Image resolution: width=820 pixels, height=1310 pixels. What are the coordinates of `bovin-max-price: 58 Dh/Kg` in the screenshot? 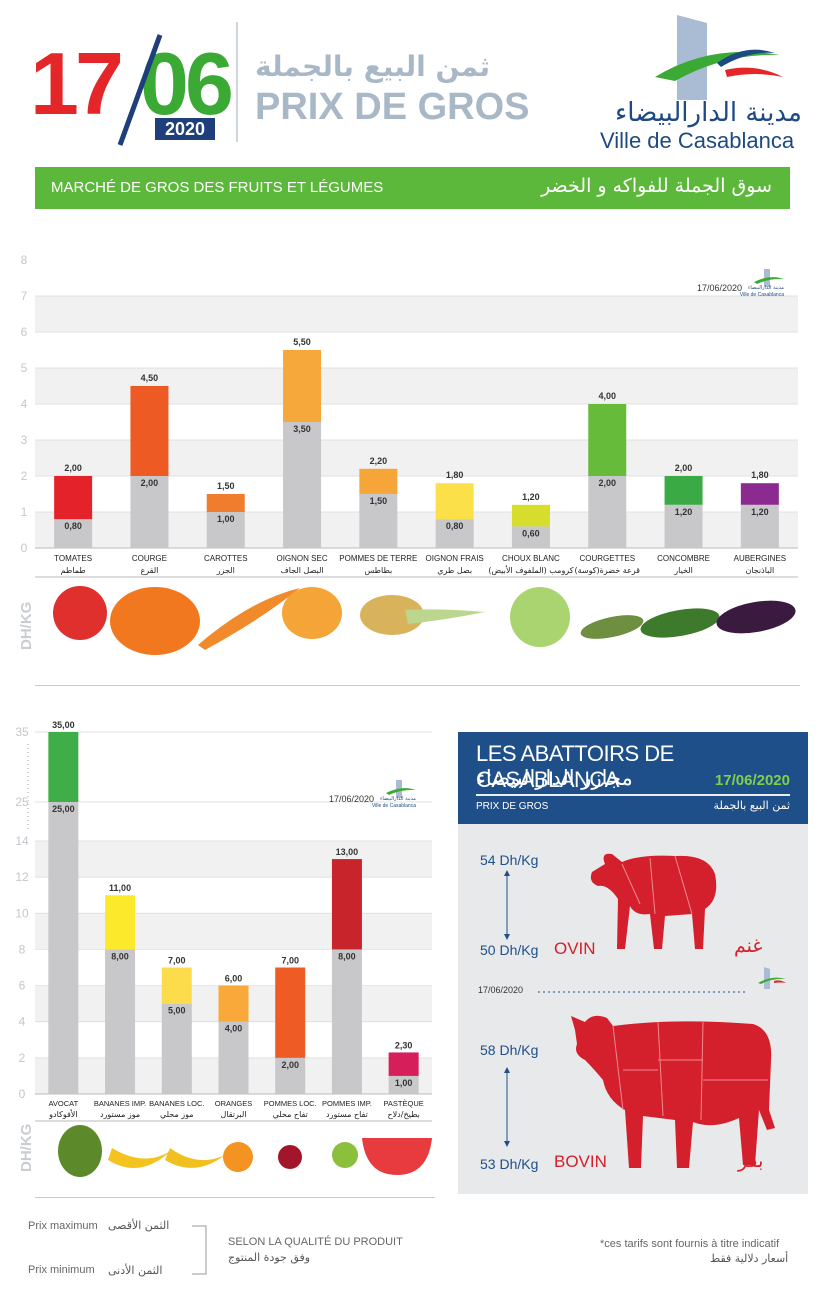 It's located at (509, 1050).